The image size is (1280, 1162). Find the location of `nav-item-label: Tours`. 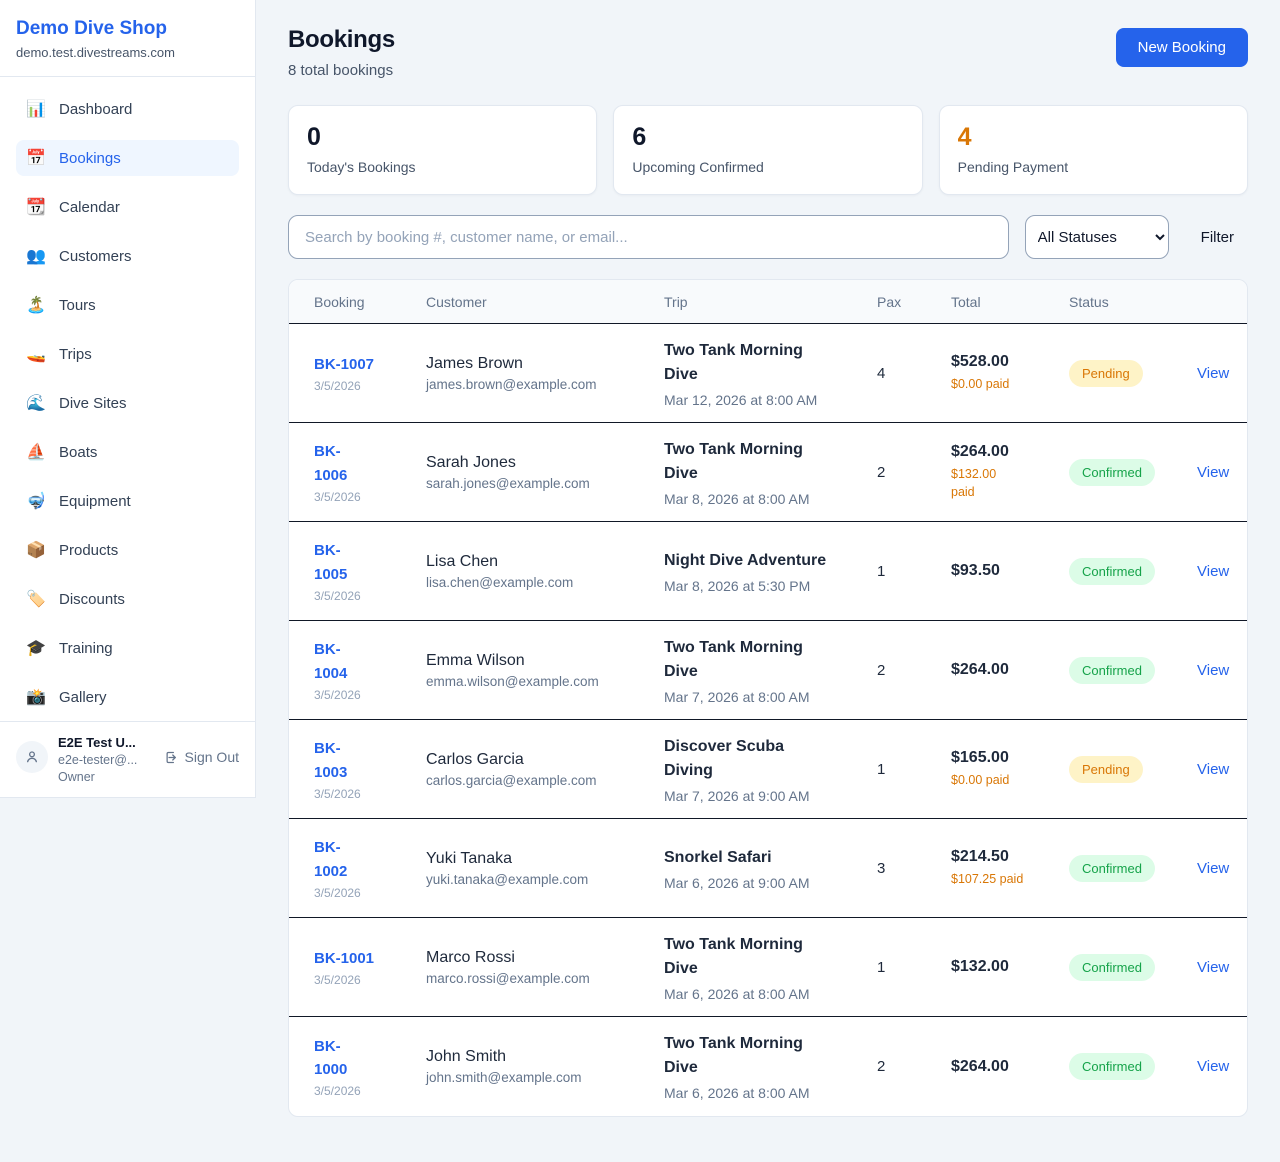

nav-item-label: Tours is located at coordinates (77, 305).